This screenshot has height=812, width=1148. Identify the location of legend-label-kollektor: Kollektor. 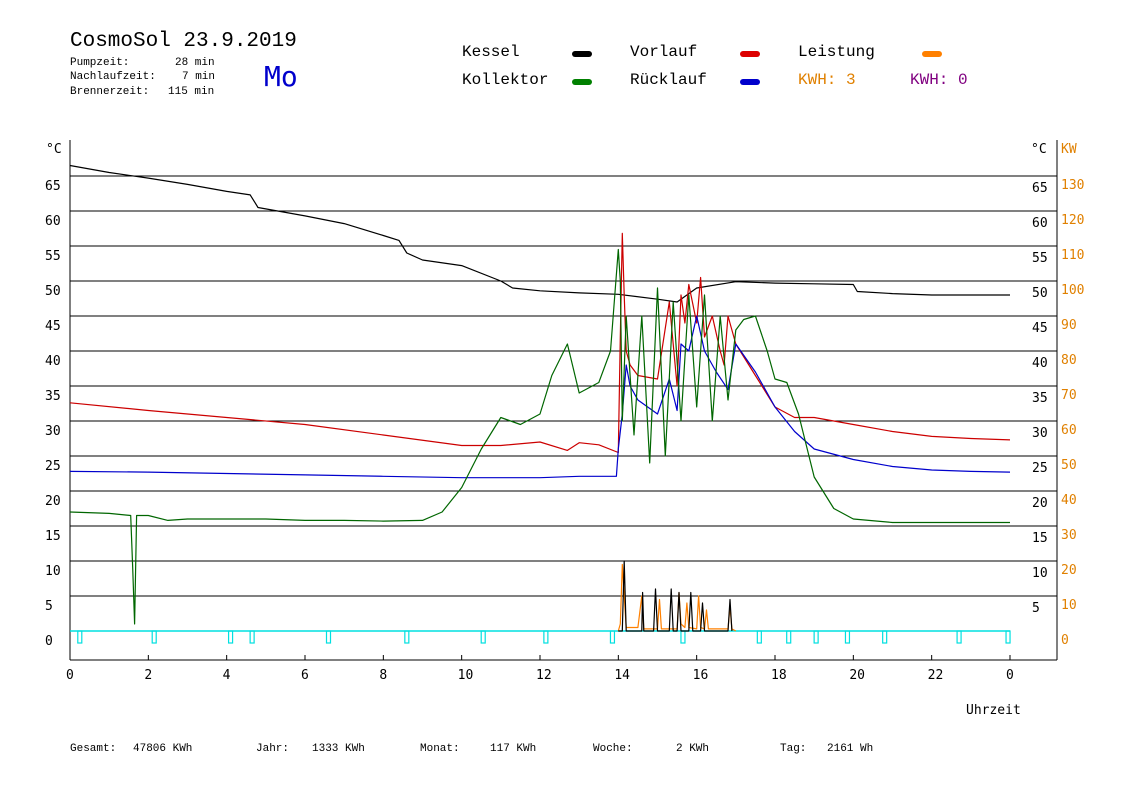
(505, 80).